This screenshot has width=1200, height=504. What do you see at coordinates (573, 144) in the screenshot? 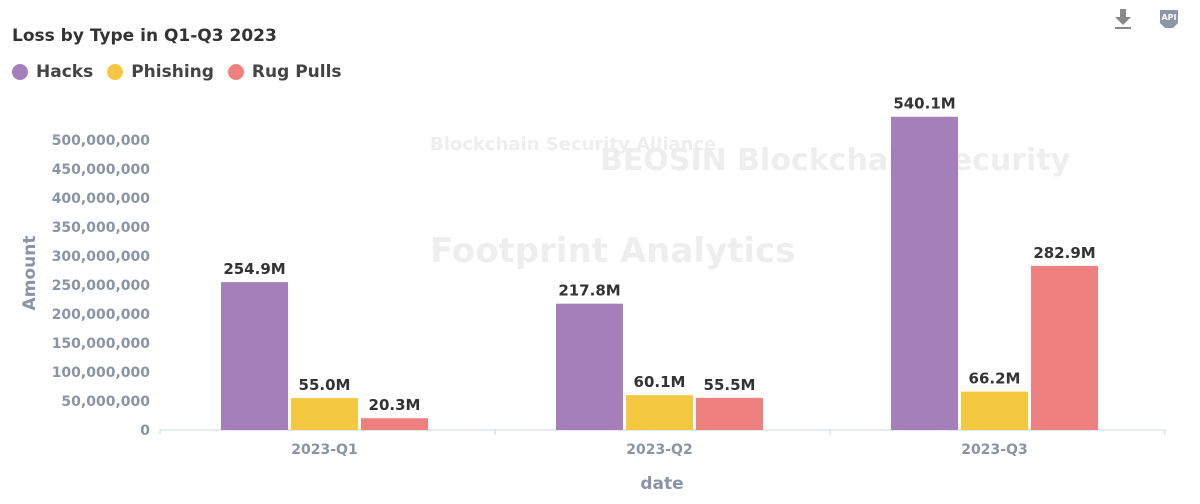
I see `watermark-bsa: Blockchain Security Alliance` at bounding box center [573, 144].